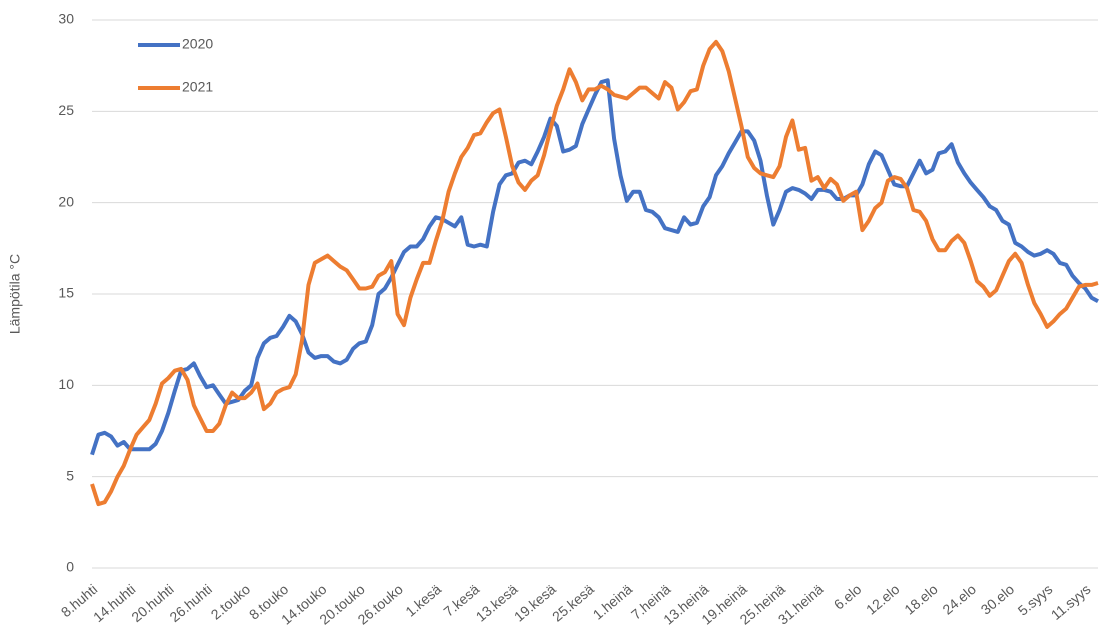  What do you see at coordinates (66, 293) in the screenshot?
I see `y-tick-label: 15` at bounding box center [66, 293].